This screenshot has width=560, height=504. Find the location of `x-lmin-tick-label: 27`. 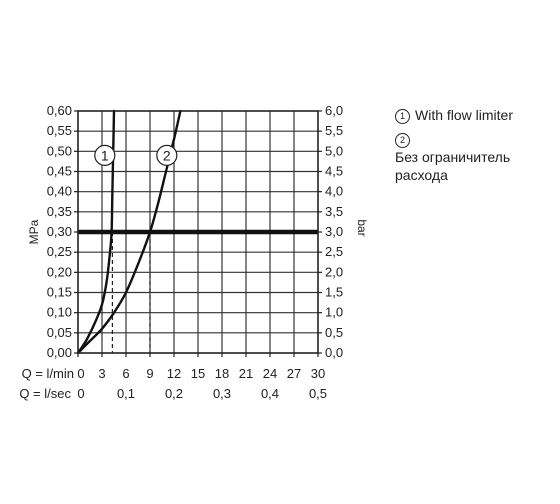

x-lmin-tick-label: 27 is located at coordinates (294, 373).